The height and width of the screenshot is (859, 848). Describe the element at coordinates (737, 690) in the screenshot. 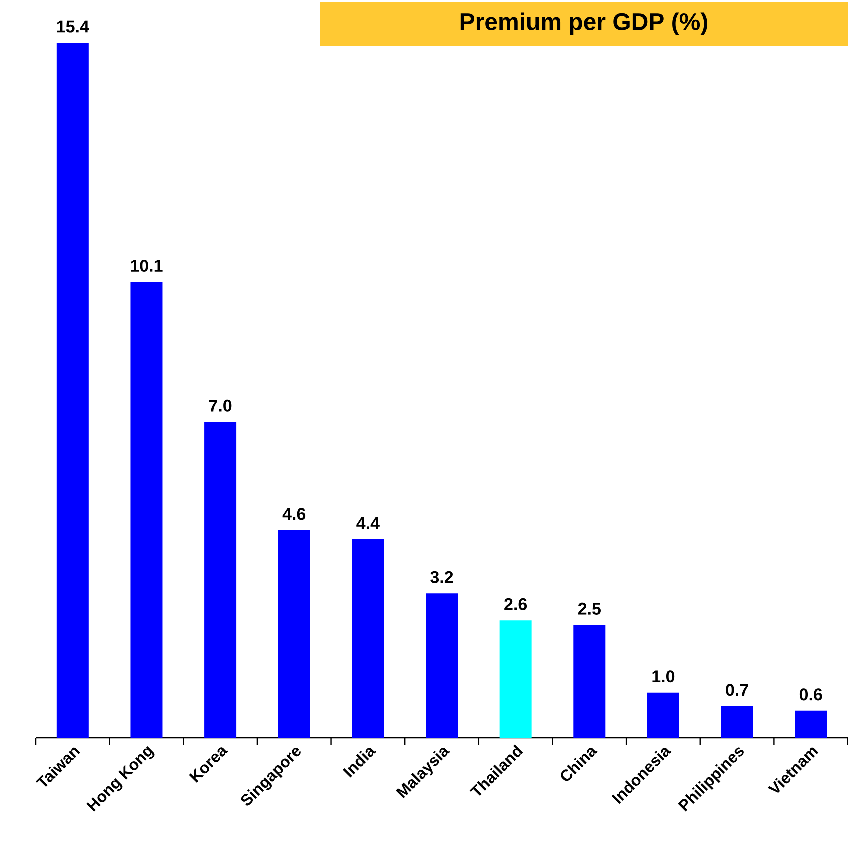

I see `data-label: 0.7` at that location.